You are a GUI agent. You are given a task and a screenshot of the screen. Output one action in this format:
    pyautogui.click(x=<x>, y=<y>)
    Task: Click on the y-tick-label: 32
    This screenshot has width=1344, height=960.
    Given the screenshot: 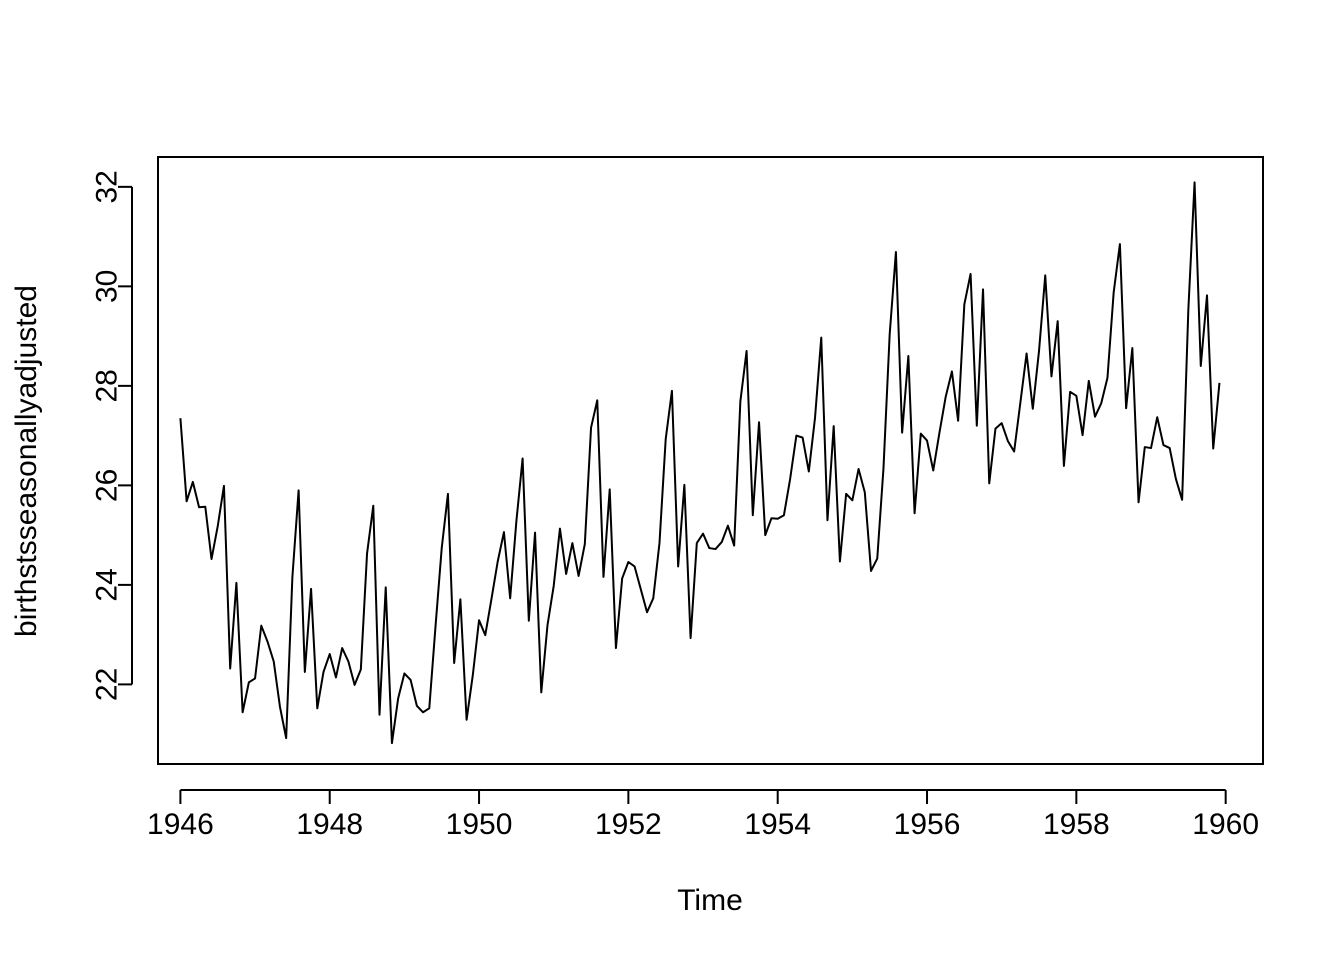 What is the action you would take?
    pyautogui.click(x=107, y=186)
    